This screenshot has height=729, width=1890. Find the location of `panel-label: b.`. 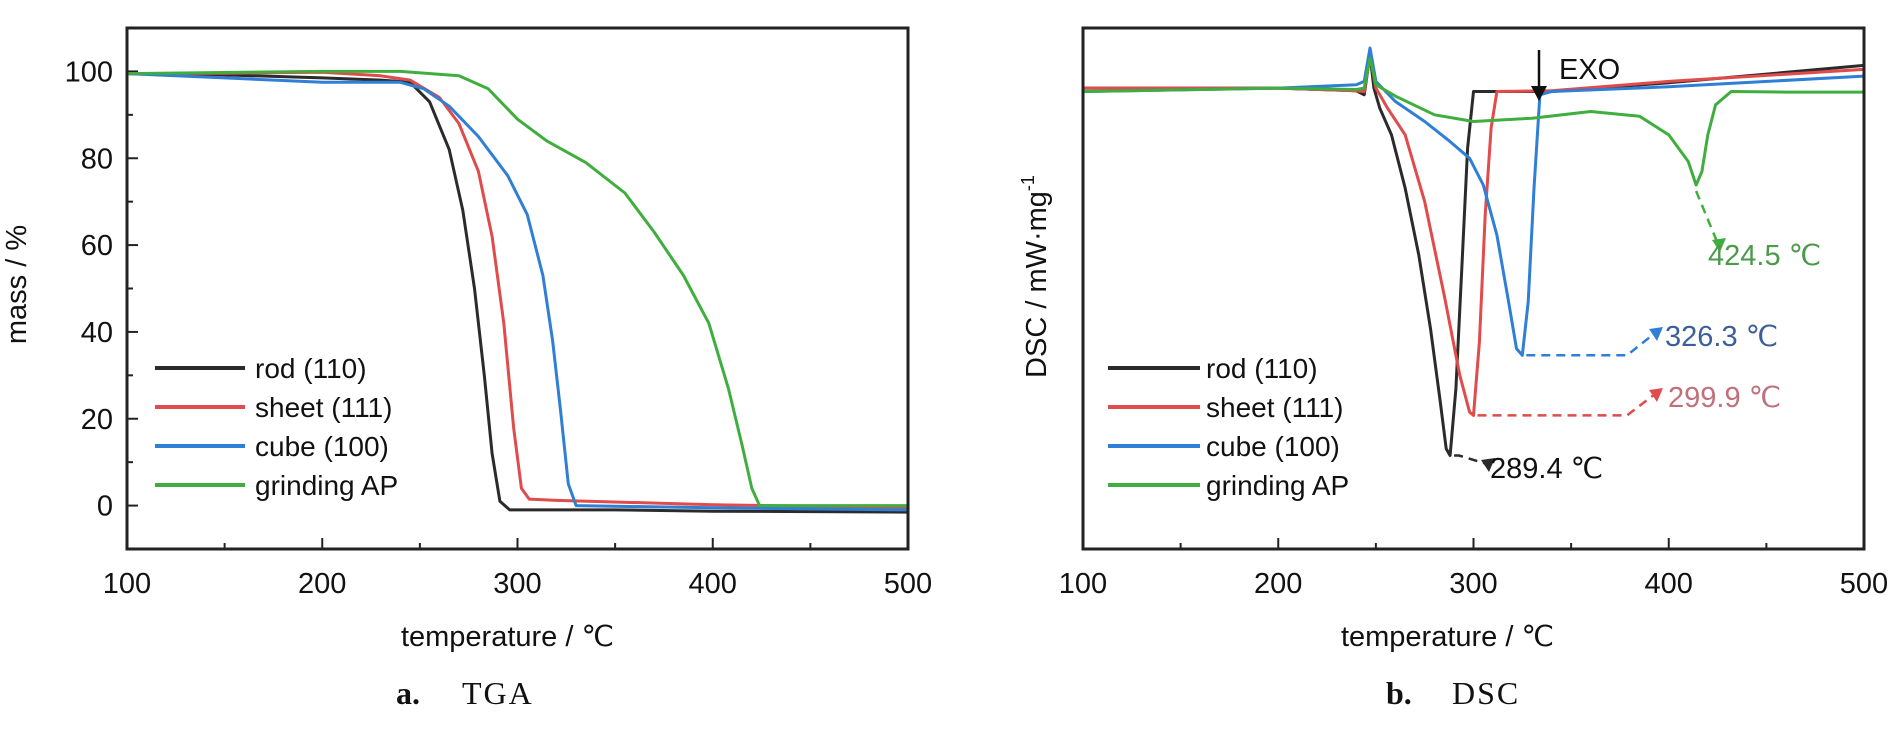

panel-label: b. is located at coordinates (1399, 693).